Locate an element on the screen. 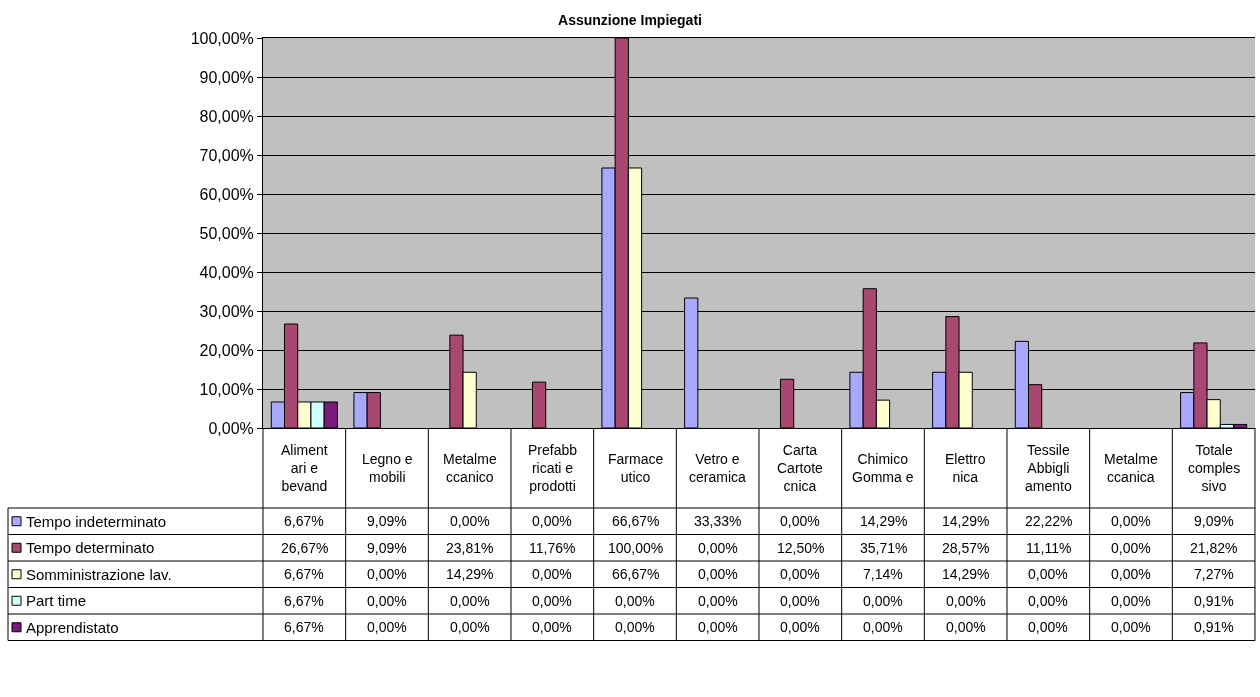 The width and height of the screenshot is (1260, 697). y-tick-label: 30,00% is located at coordinates (226, 311).